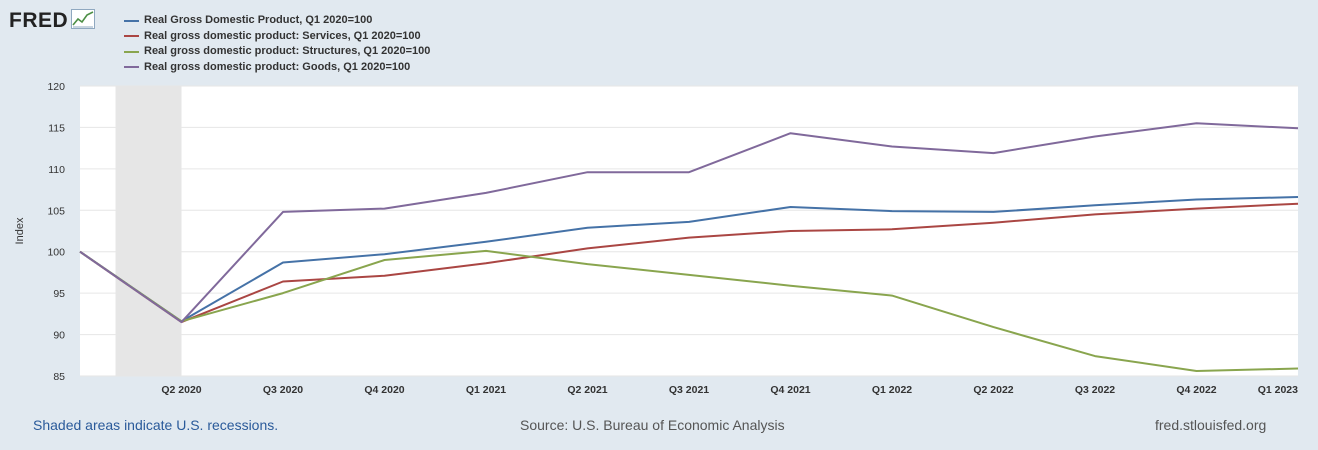 The height and width of the screenshot is (450, 1318). I want to click on y-tick-label: 100, so click(56, 253).